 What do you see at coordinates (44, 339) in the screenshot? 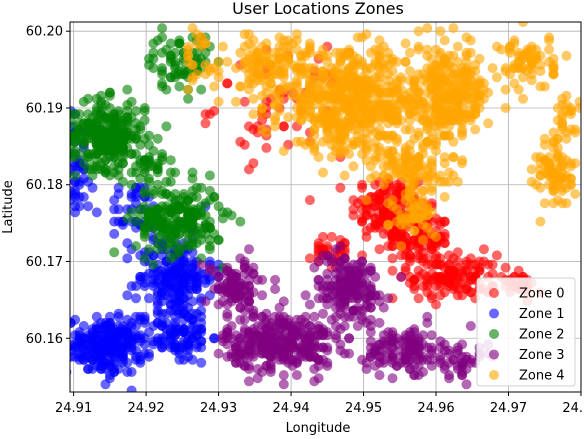
I see `y-tick-label: 60.16` at bounding box center [44, 339].